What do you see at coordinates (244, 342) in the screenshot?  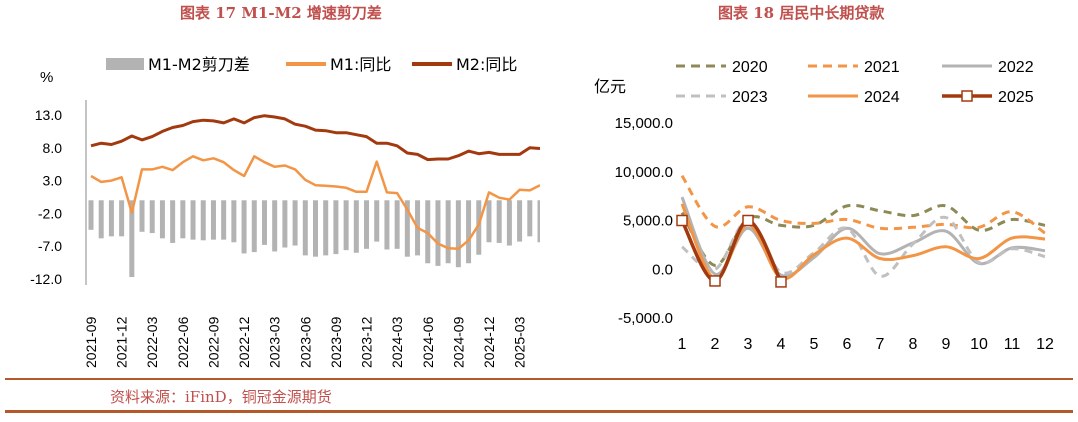 I see `x-tick-label: 2022-12` at bounding box center [244, 342].